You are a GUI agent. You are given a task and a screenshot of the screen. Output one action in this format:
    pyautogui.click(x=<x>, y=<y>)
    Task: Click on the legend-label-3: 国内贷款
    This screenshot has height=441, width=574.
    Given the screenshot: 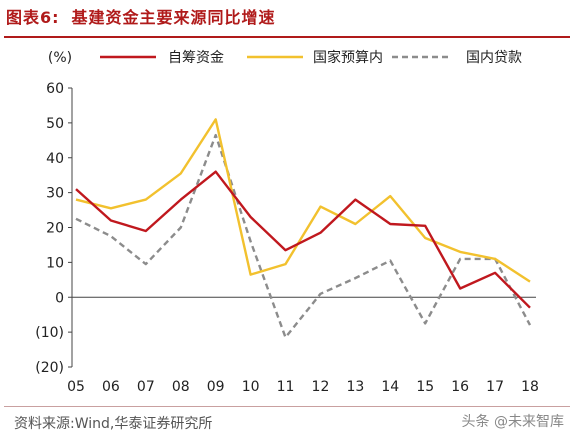 What is the action you would take?
    pyautogui.click(x=494, y=58)
    